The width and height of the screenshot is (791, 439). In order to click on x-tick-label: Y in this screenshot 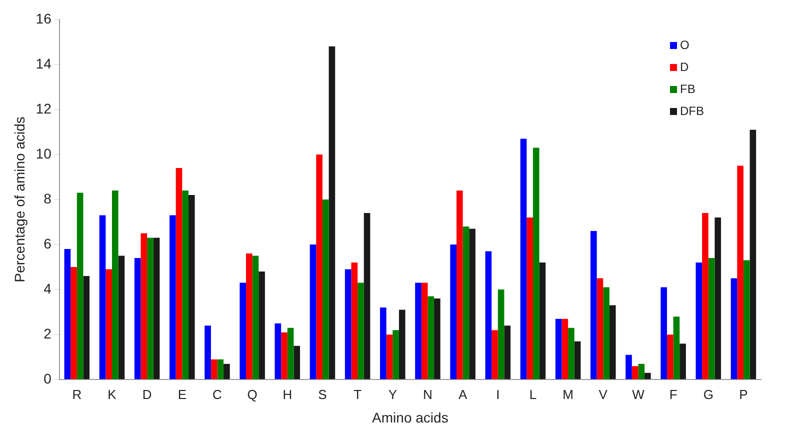, I will do `click(393, 394)`.